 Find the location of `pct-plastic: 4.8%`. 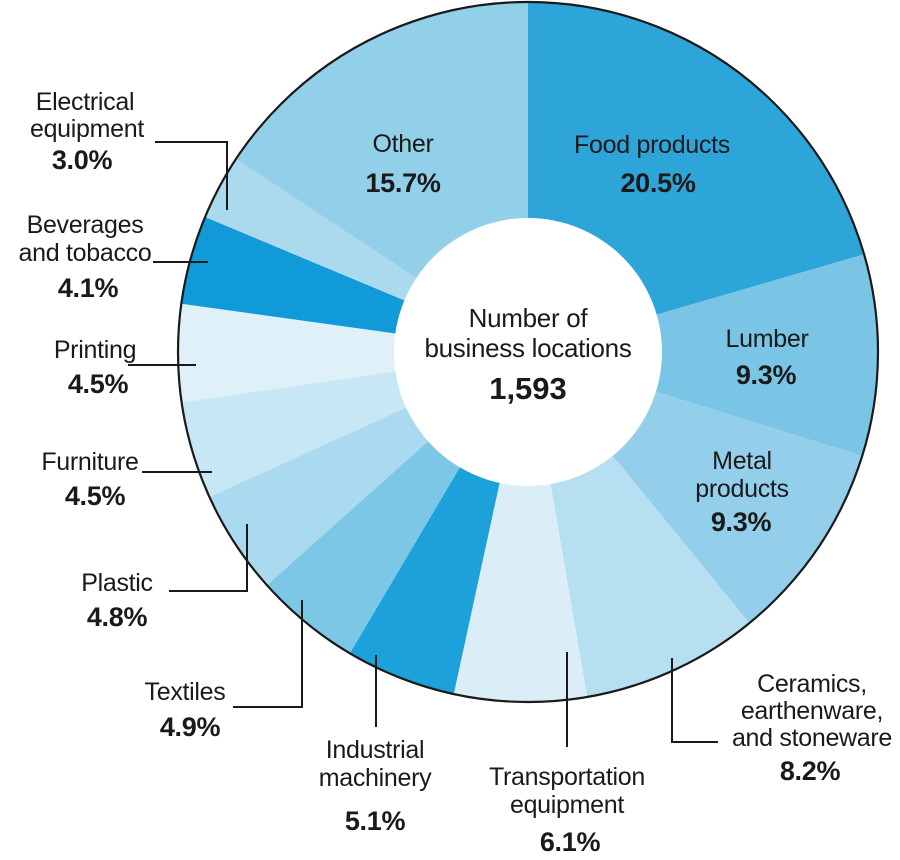

pct-plastic: 4.8% is located at coordinates (117, 617).